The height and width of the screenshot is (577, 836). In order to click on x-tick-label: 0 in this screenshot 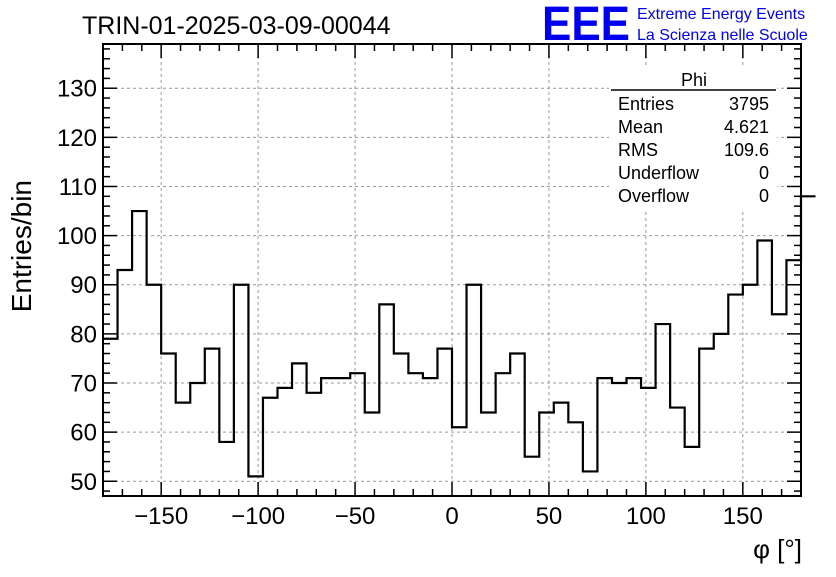, I will do `click(451, 516)`.